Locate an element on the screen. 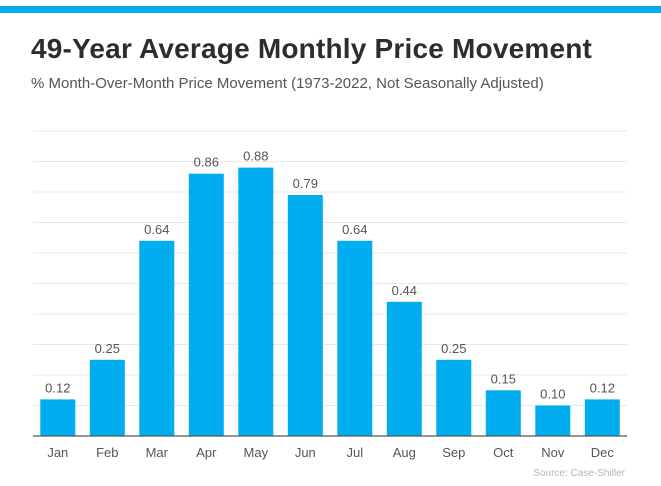 This screenshot has height=486, width=661. bar-dec is located at coordinates (602, 417).